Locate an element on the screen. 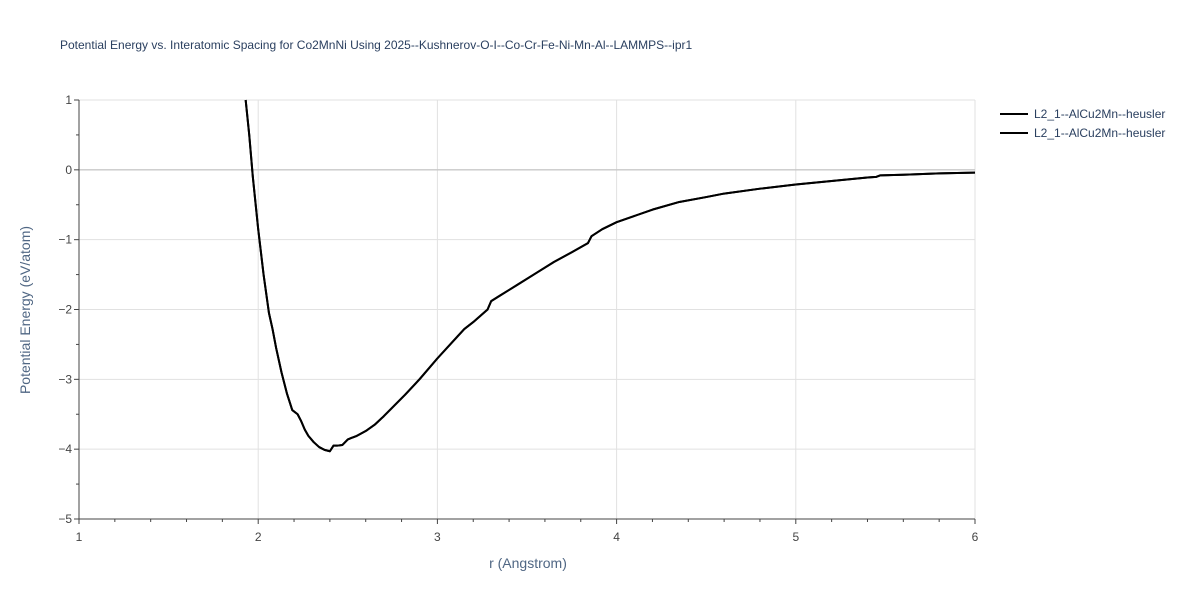  legend-item-1: L2_1--AlCu2Mn--heusler is located at coordinates (1082, 114).